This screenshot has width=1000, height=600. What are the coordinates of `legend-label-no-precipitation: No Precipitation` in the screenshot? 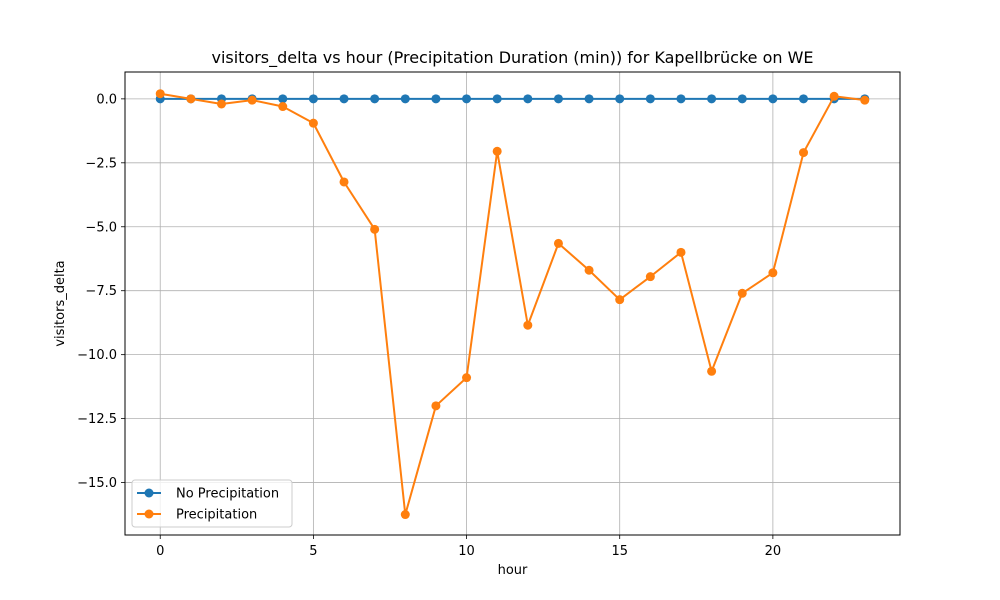 It's located at (227, 494).